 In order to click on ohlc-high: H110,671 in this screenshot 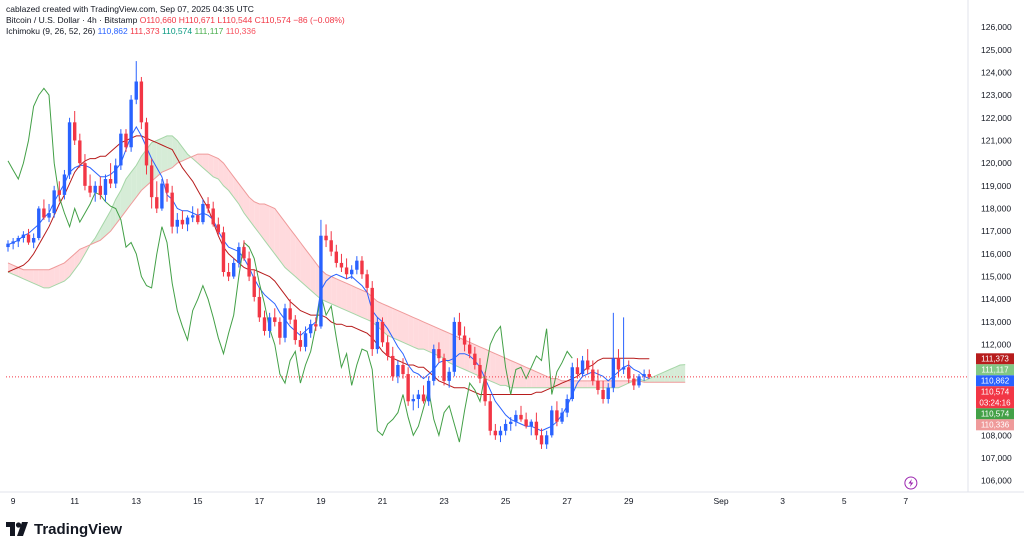, I will do `click(197, 20)`.